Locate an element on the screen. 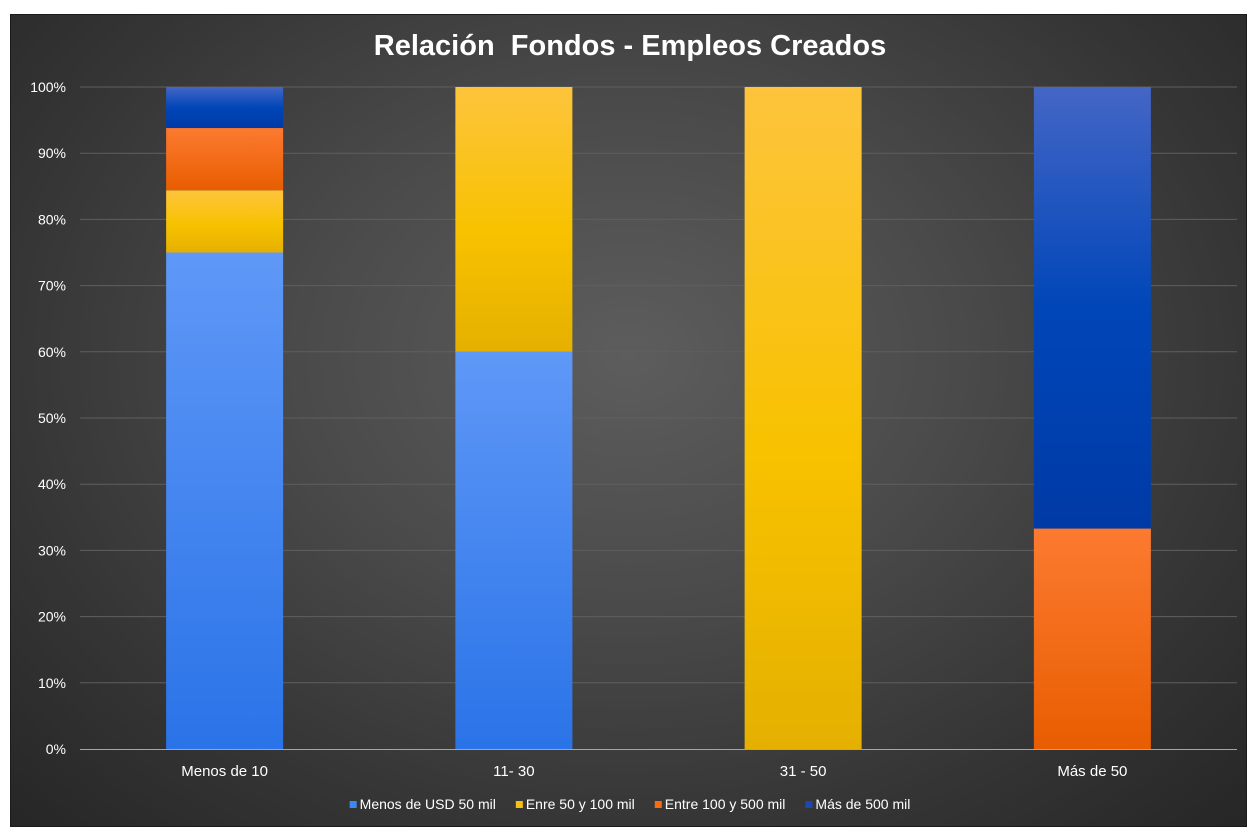 The image size is (1249, 829). legend-item: Menos de USD 50 mil is located at coordinates (422, 804).